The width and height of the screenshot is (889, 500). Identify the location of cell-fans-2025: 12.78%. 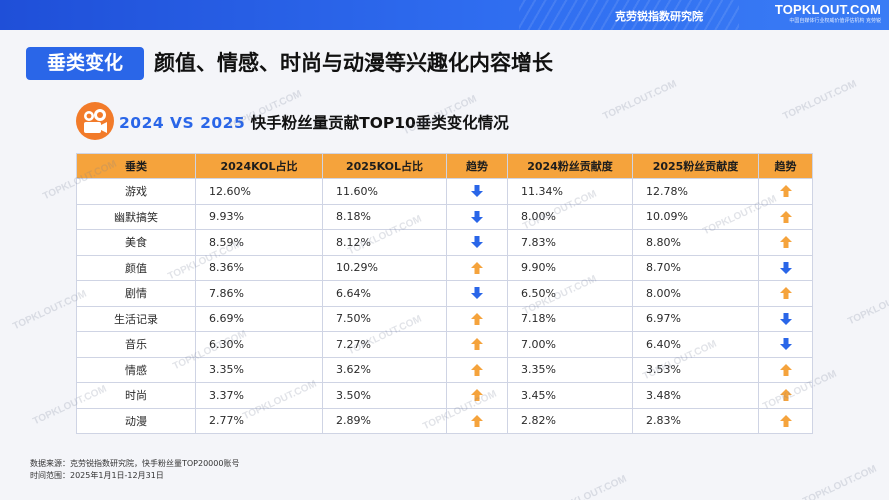
(695, 191).